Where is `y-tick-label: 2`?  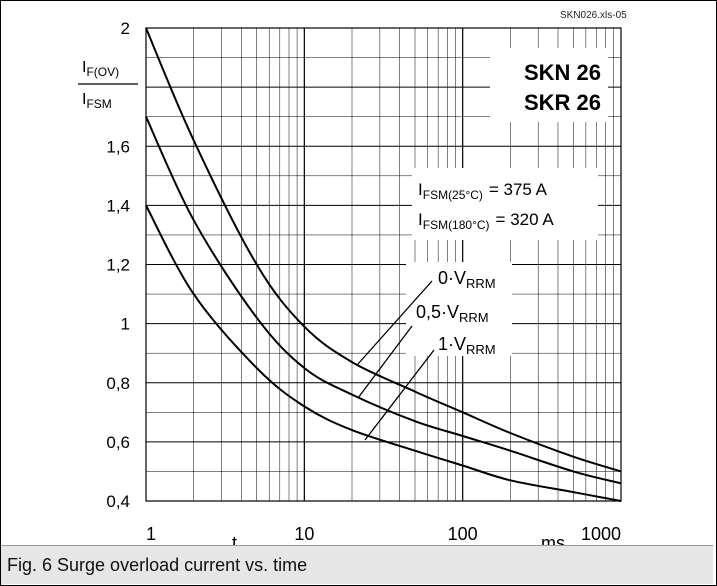
y-tick-label: 2 is located at coordinates (125, 28).